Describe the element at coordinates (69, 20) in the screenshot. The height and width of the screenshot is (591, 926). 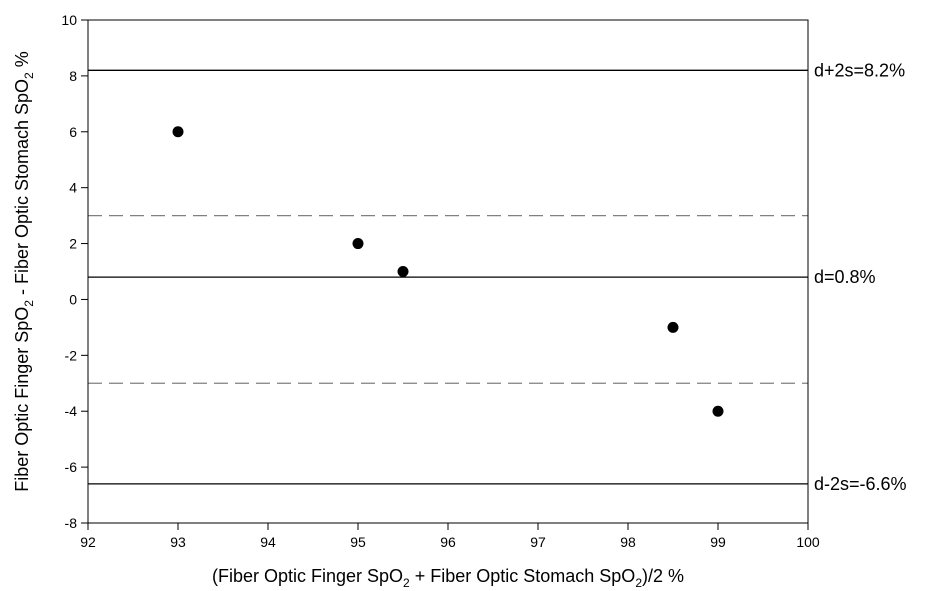
I see `y-tick-label: 10` at that location.